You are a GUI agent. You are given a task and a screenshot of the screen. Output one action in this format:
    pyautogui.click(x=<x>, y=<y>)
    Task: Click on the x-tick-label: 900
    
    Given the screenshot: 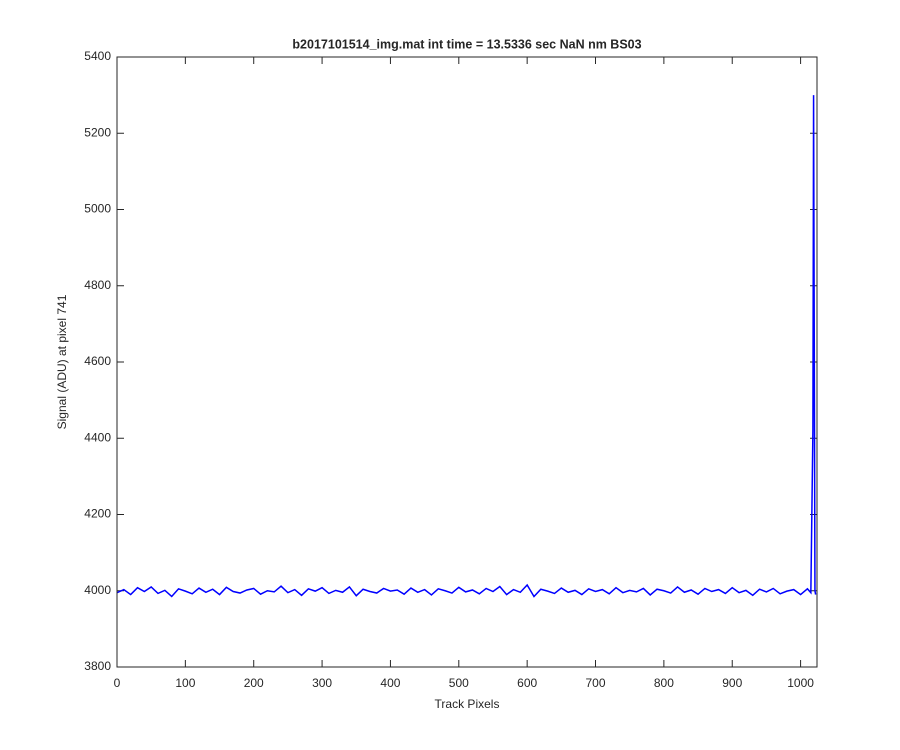 What is the action you would take?
    pyautogui.click(x=732, y=683)
    